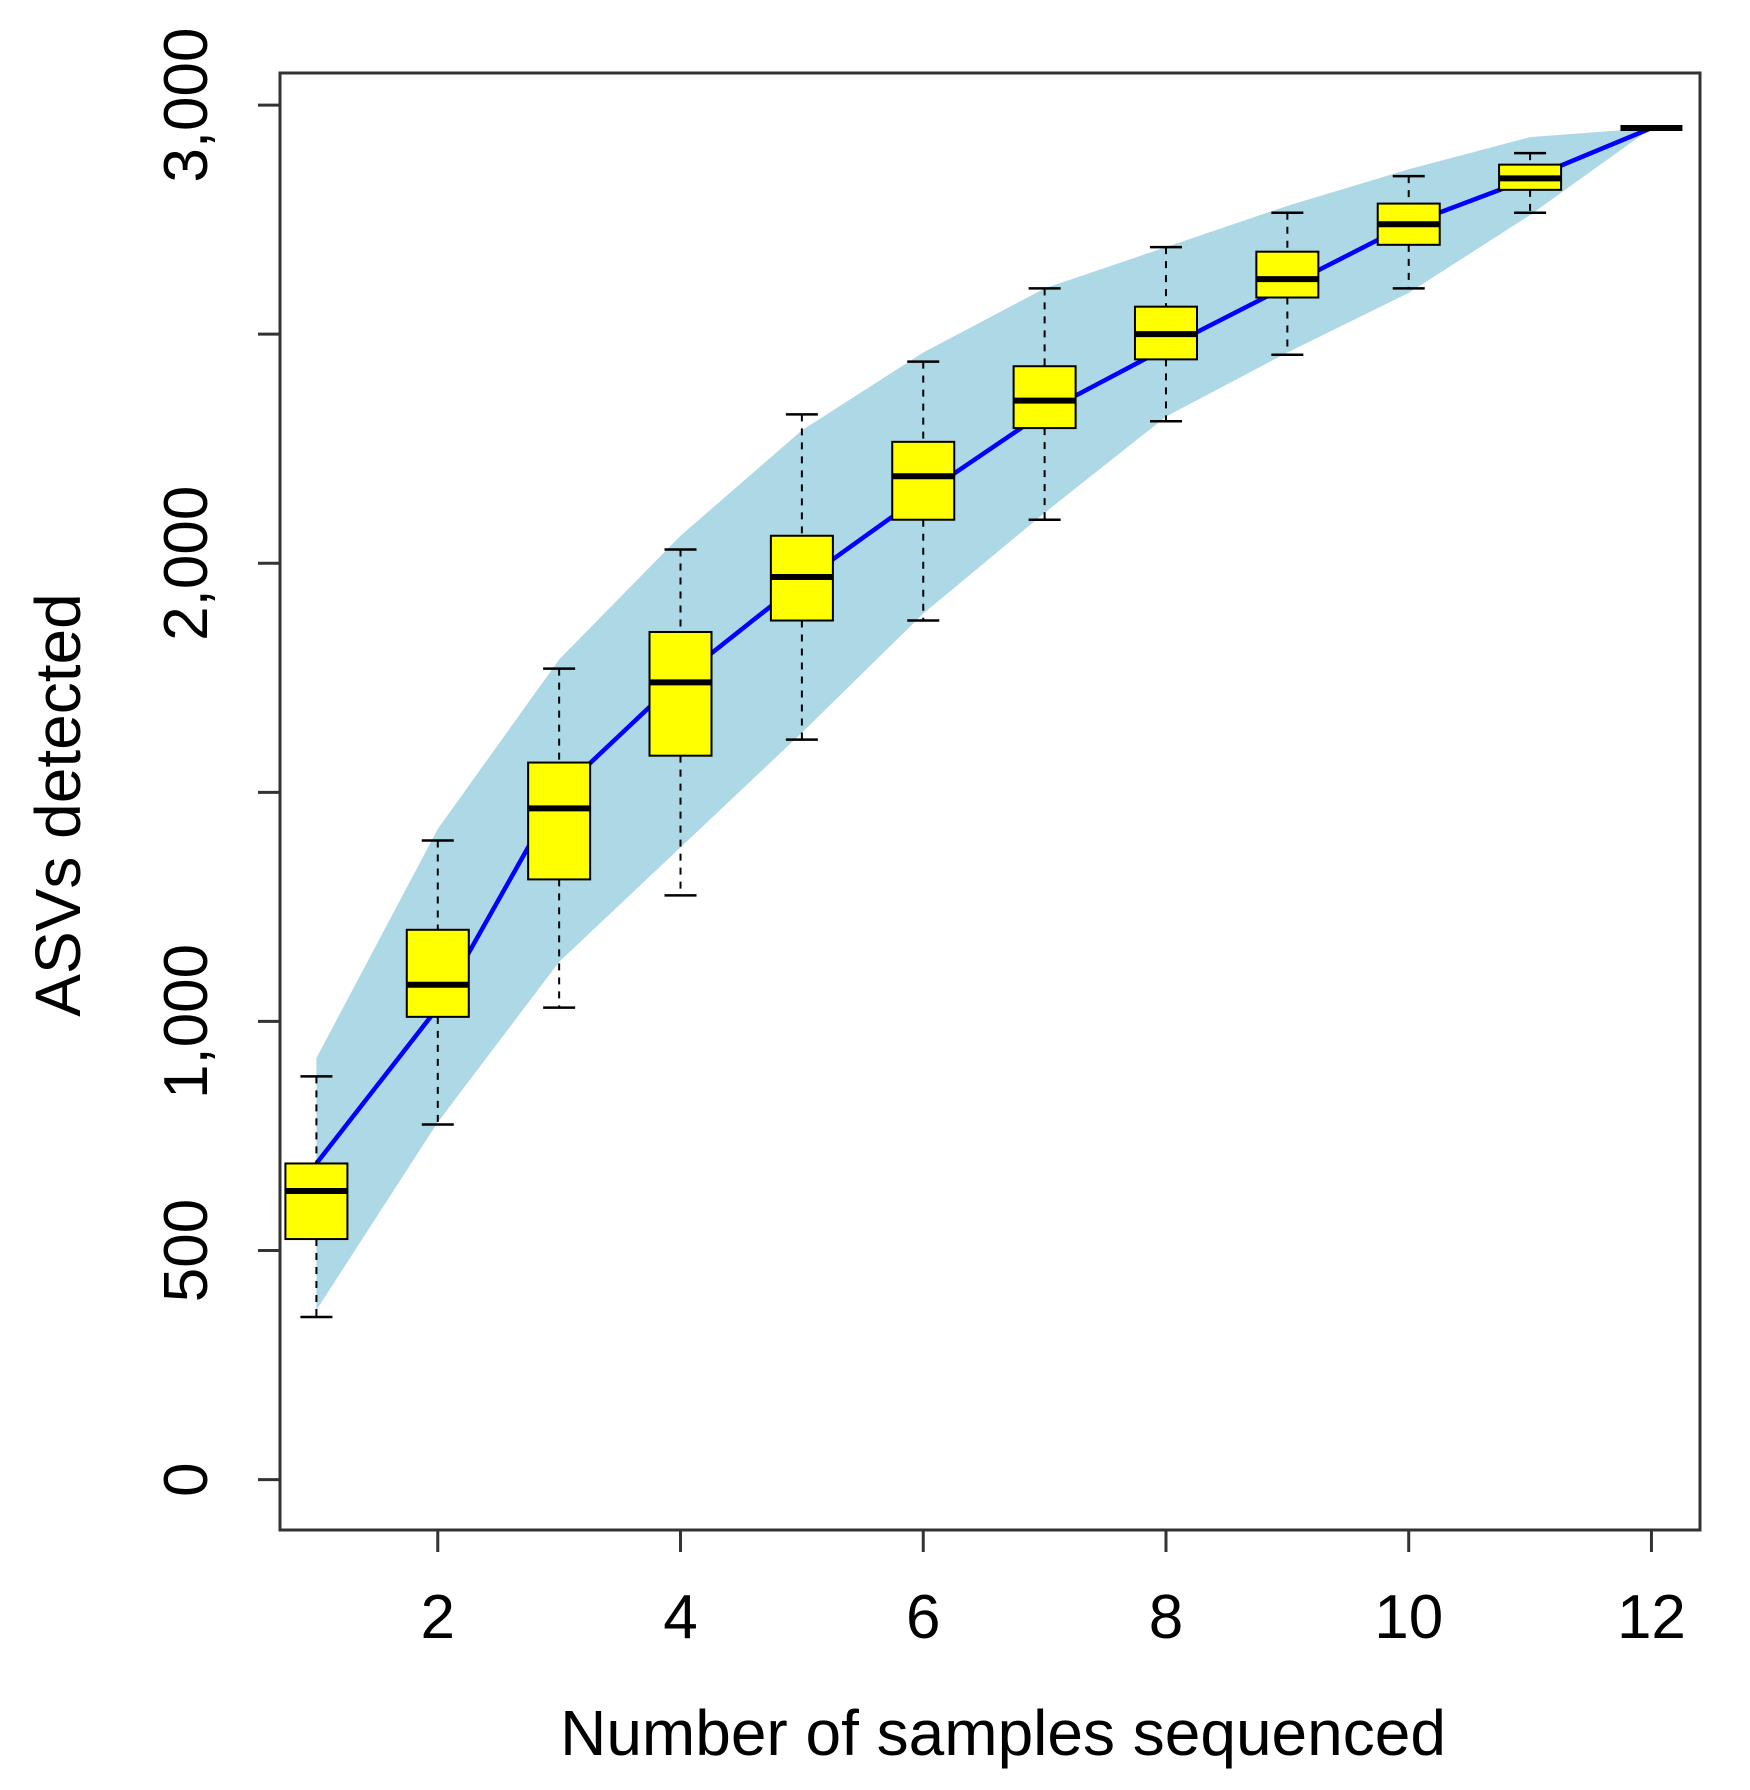  What do you see at coordinates (186, 563) in the screenshot?
I see `y-tick-label: 2,000` at bounding box center [186, 563].